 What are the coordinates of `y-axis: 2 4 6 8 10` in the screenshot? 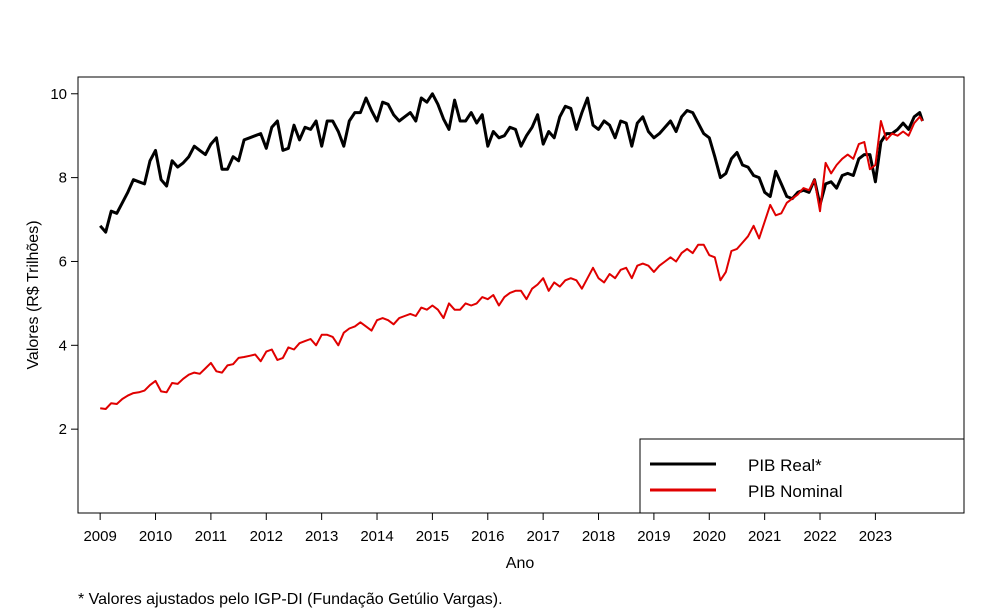 It's located at (64, 262).